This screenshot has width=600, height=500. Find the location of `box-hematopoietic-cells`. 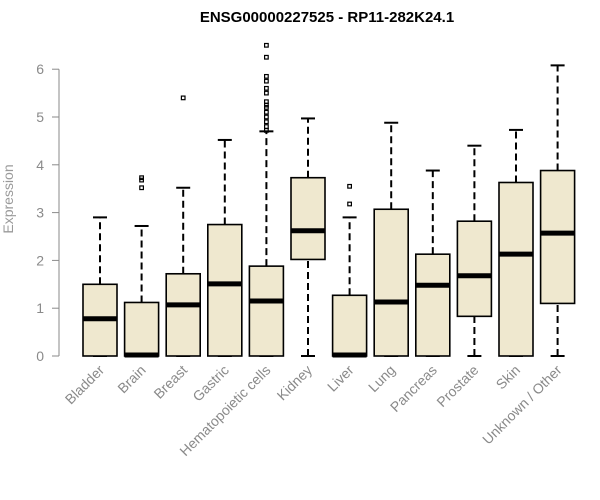

box-hematopoietic-cells is located at coordinates (266, 199).